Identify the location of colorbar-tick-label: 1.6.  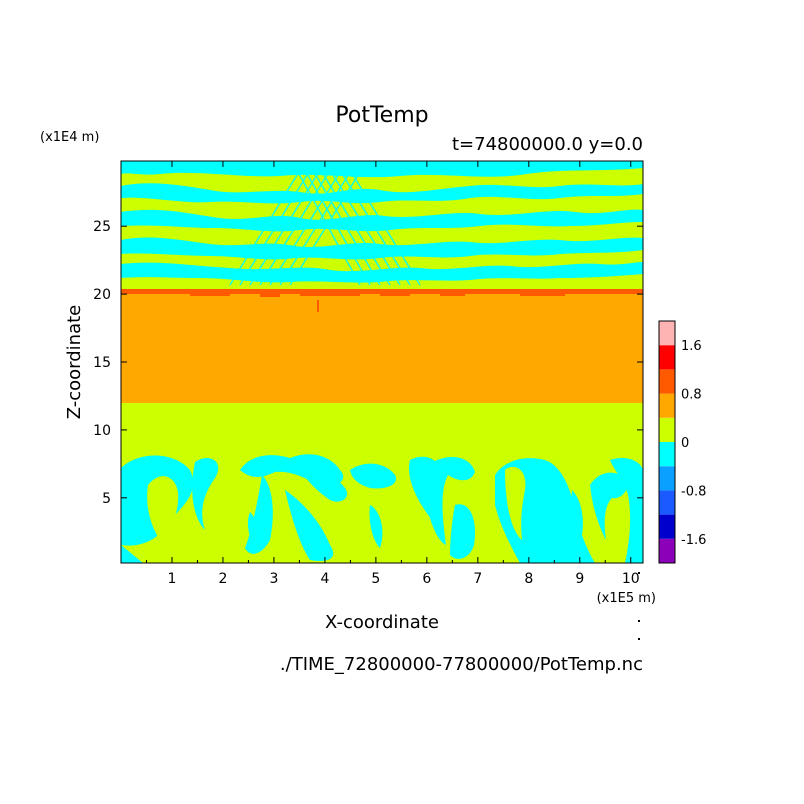
(691, 346).